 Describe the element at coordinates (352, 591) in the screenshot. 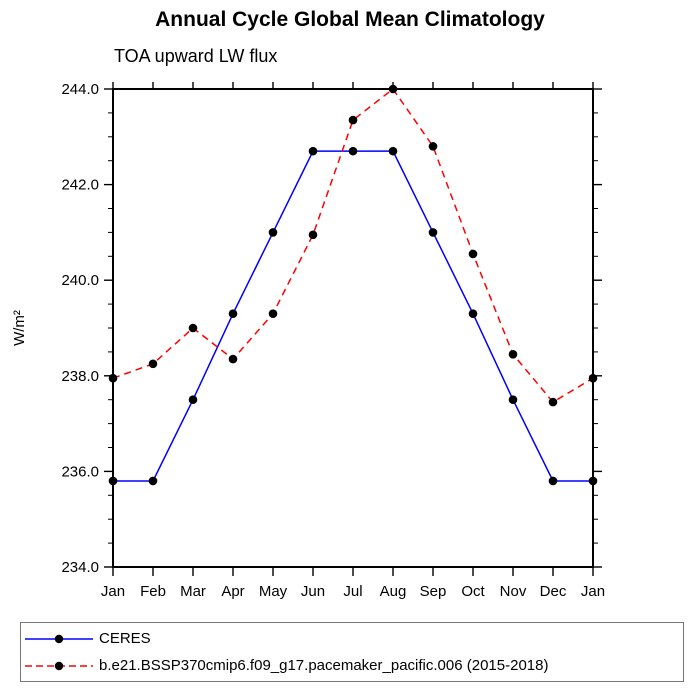

I see `svg-text: Jul` at that location.